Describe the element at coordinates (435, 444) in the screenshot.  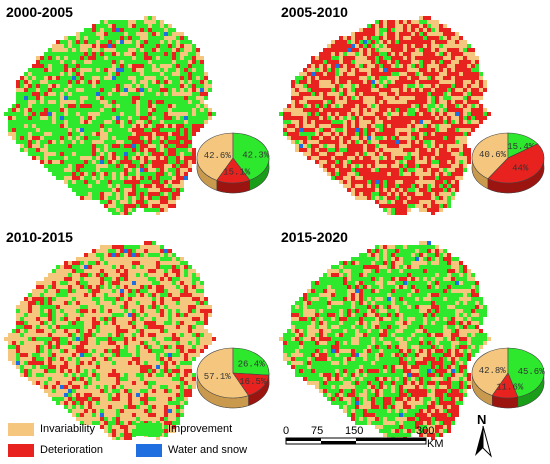
I see `scale-unit: KM` at that location.